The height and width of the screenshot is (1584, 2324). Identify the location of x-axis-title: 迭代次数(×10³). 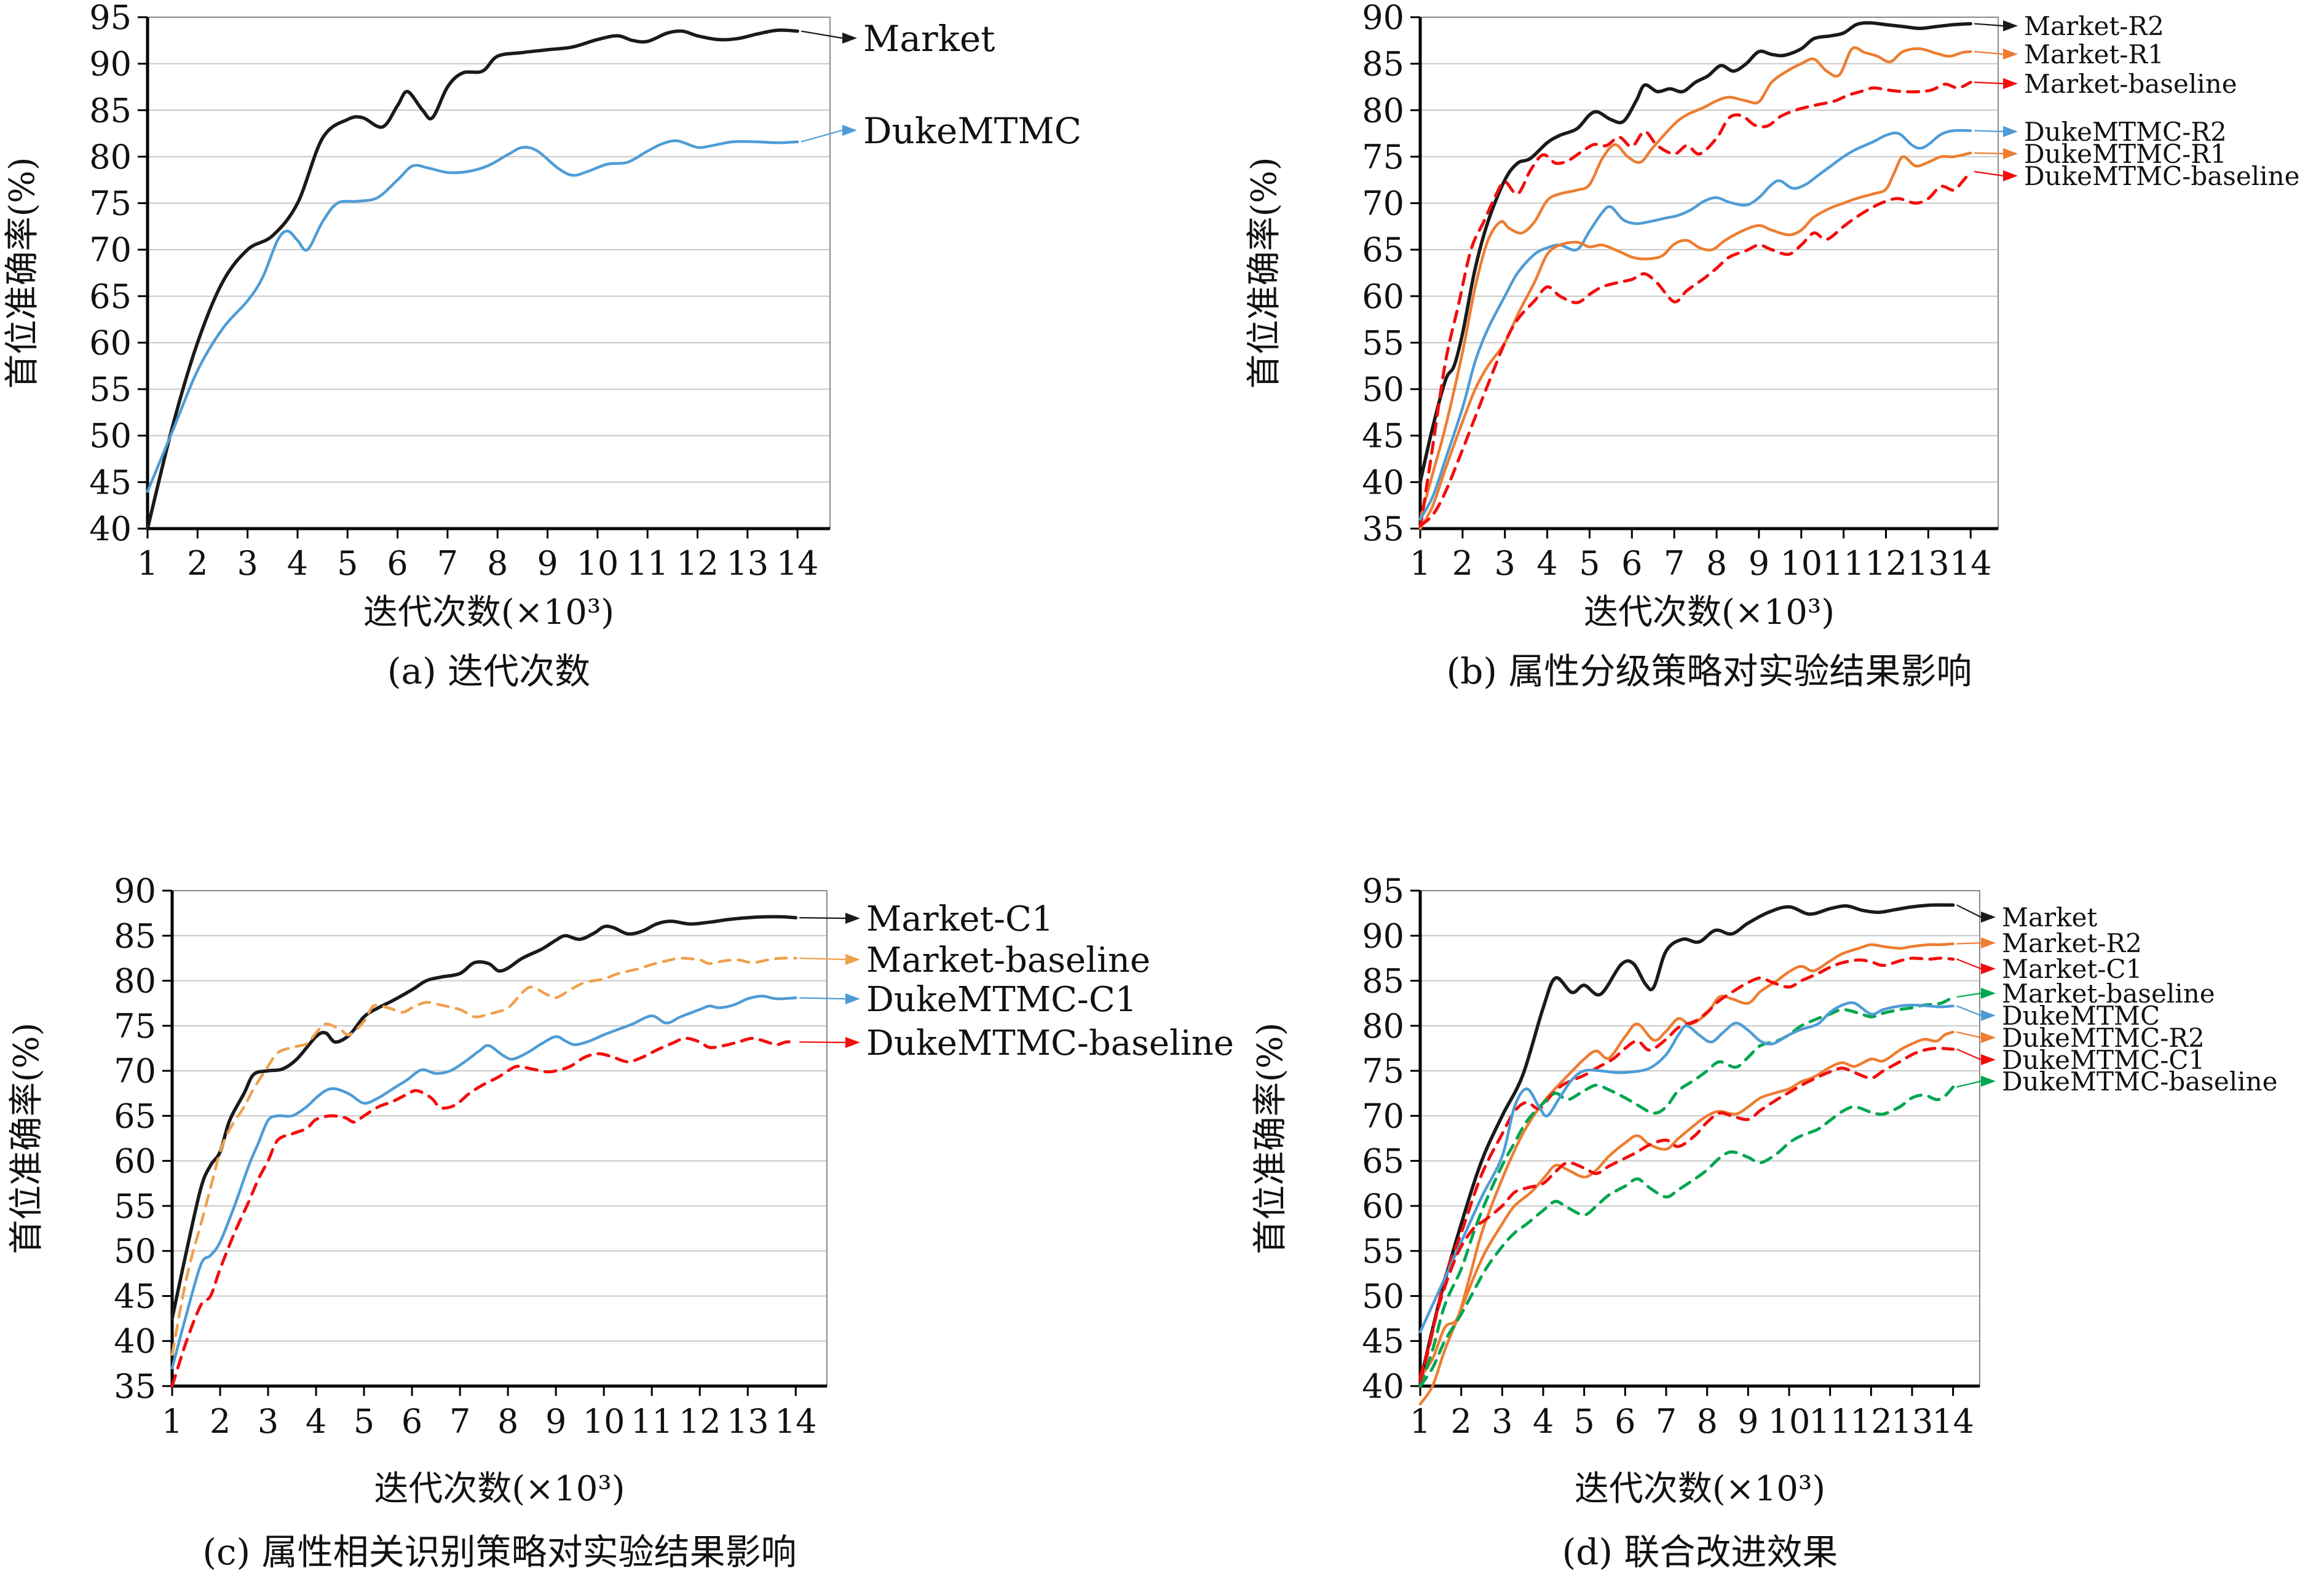
(1700, 1489).